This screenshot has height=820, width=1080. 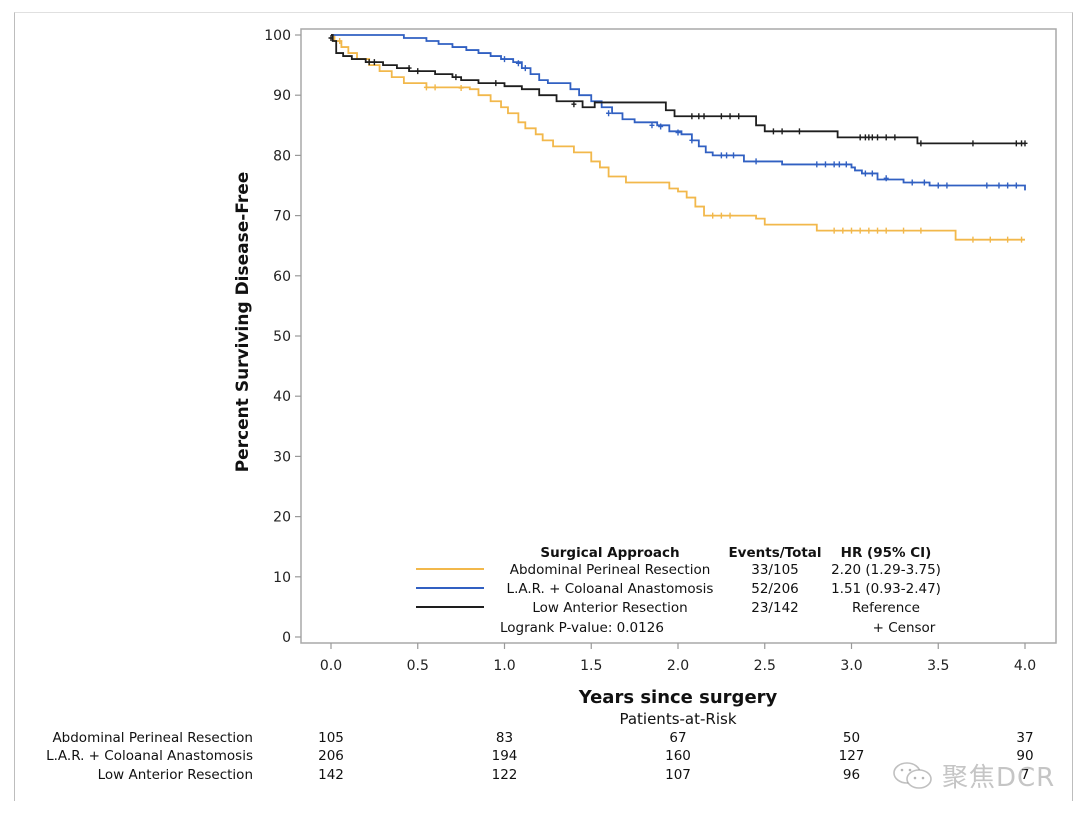 I want to click on legend-events-lar-caa: 52/206, so click(x=775, y=589).